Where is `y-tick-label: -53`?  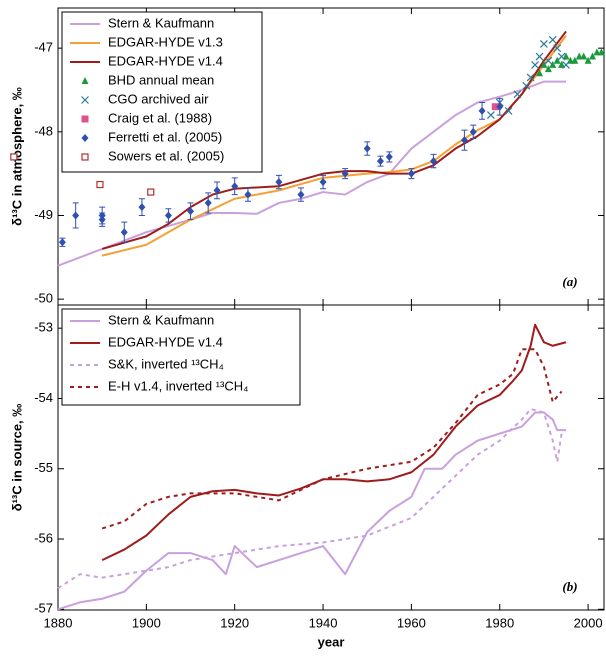 y-tick-label: -53 is located at coordinates (43, 327).